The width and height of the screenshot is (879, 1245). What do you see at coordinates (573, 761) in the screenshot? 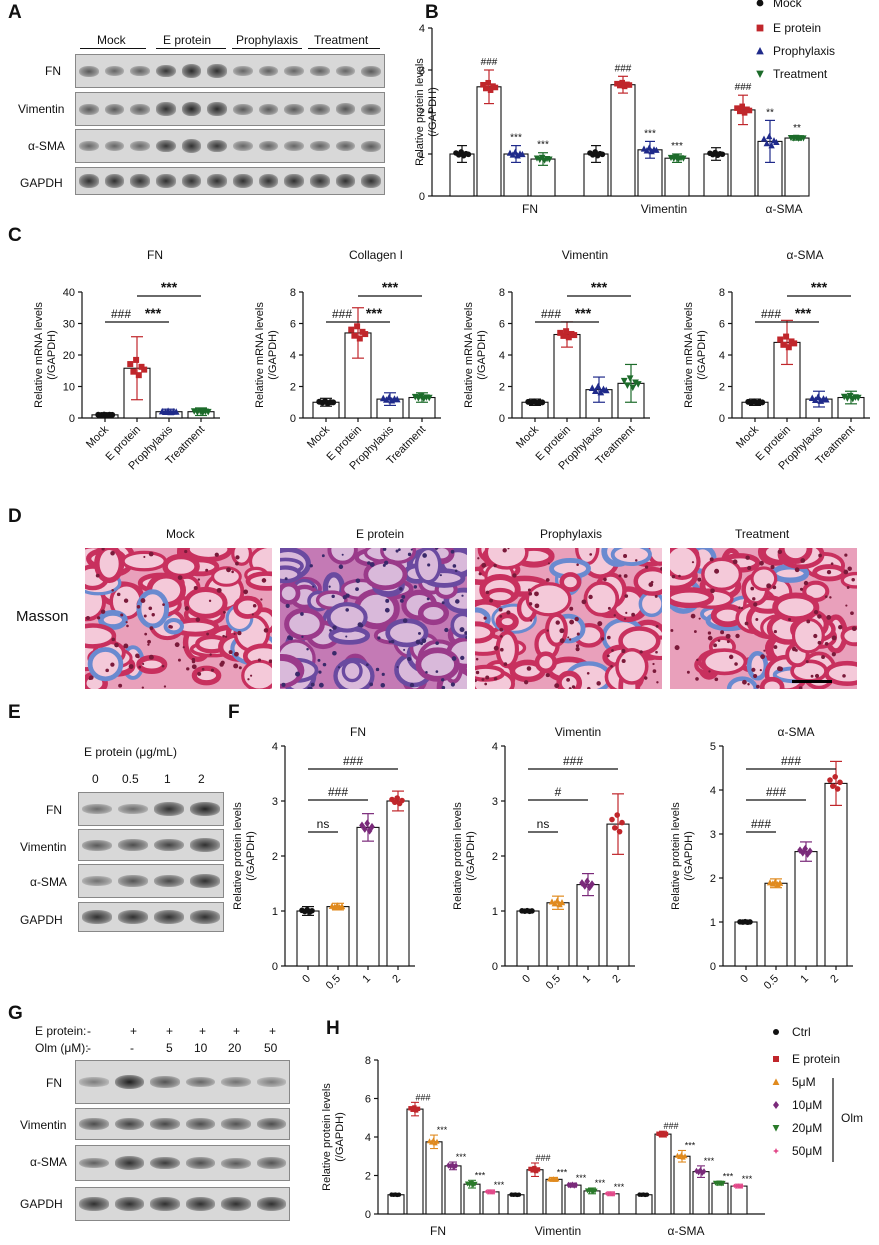
I see `chart-f-2-sig-c-label: ###` at bounding box center [573, 761].